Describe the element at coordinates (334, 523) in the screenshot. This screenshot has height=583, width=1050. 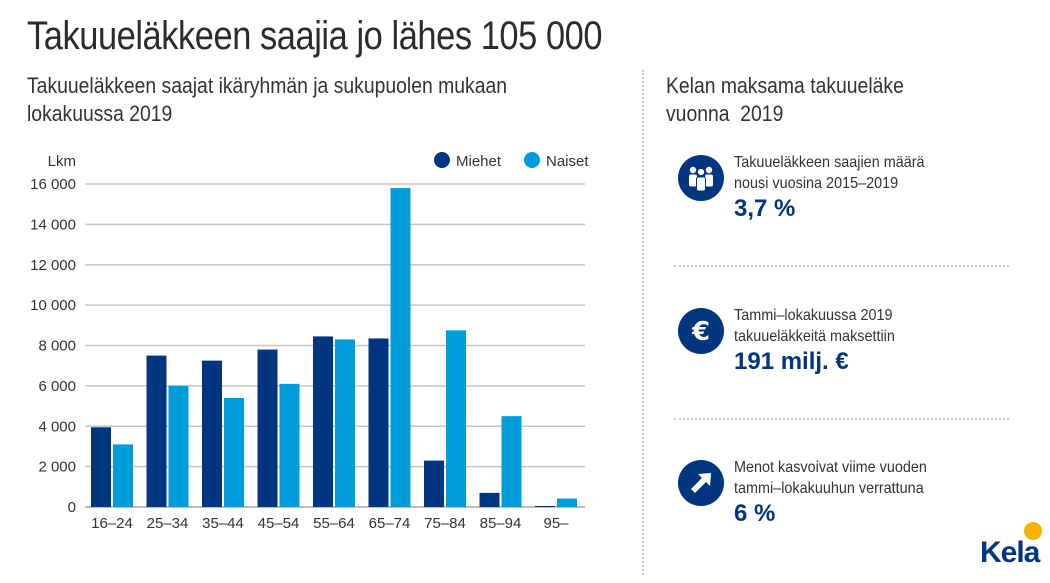
I see `x-tick-label: 55–64` at that location.